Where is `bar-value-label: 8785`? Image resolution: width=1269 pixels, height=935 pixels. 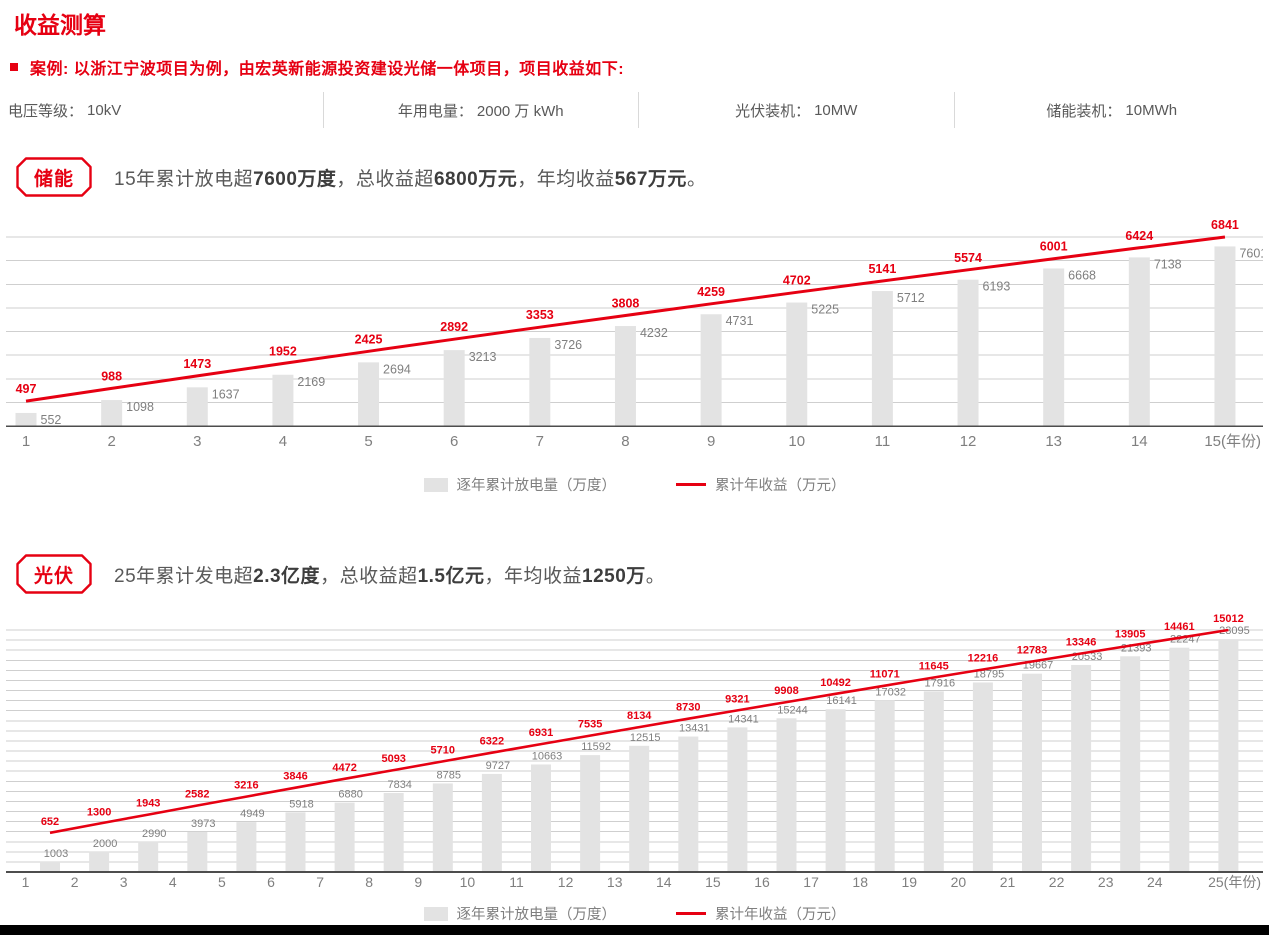 bar-value-label: 8785 is located at coordinates (449, 775).